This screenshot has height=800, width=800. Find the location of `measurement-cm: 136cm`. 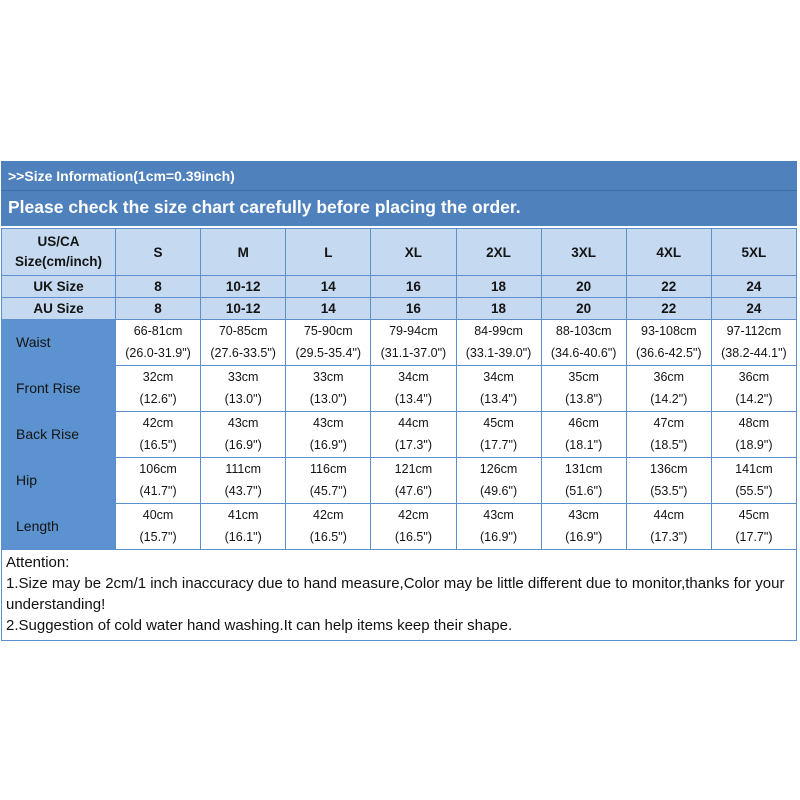

measurement-cm: 136cm is located at coordinates (669, 469).